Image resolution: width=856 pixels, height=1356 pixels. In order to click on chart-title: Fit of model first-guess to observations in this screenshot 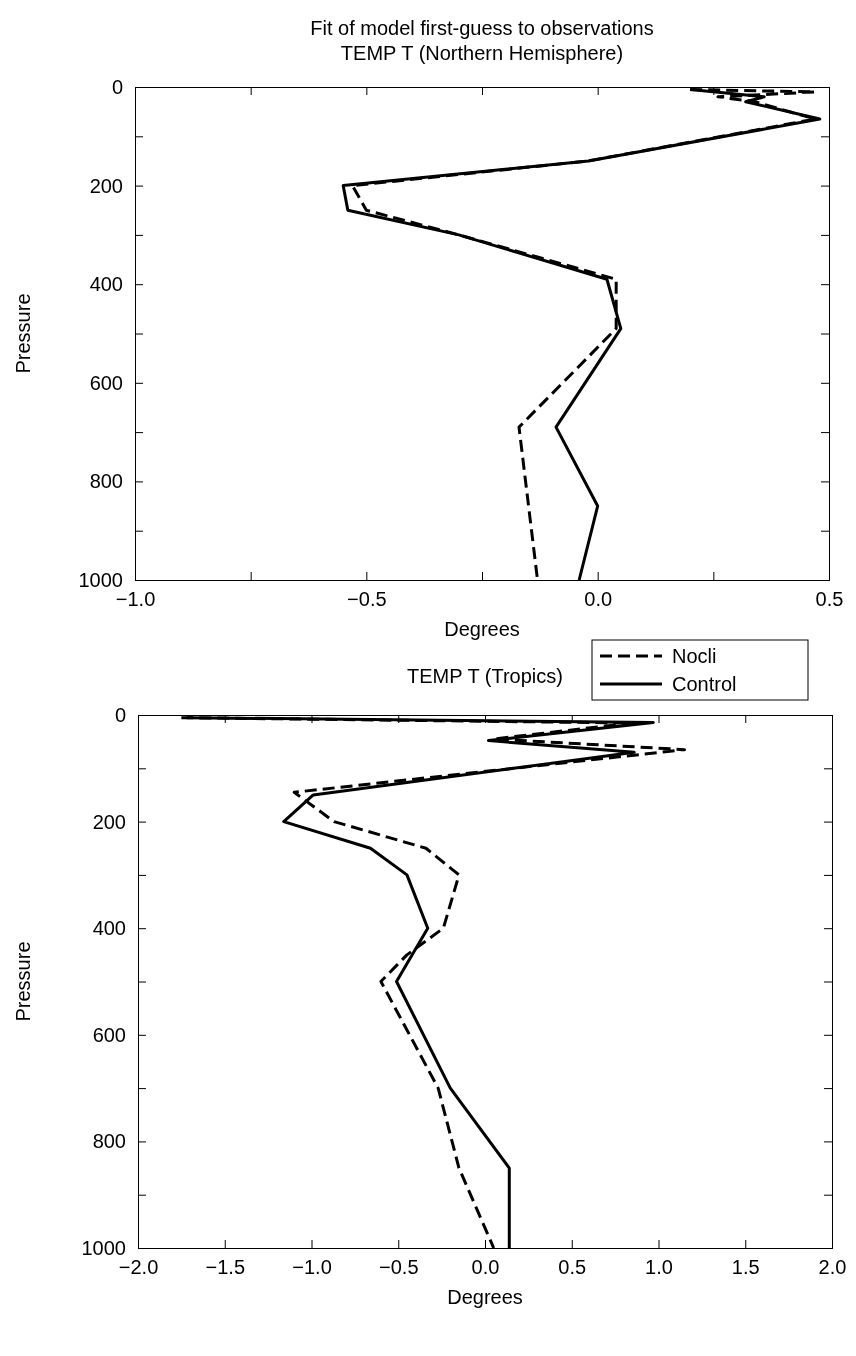, I will do `click(482, 28)`.